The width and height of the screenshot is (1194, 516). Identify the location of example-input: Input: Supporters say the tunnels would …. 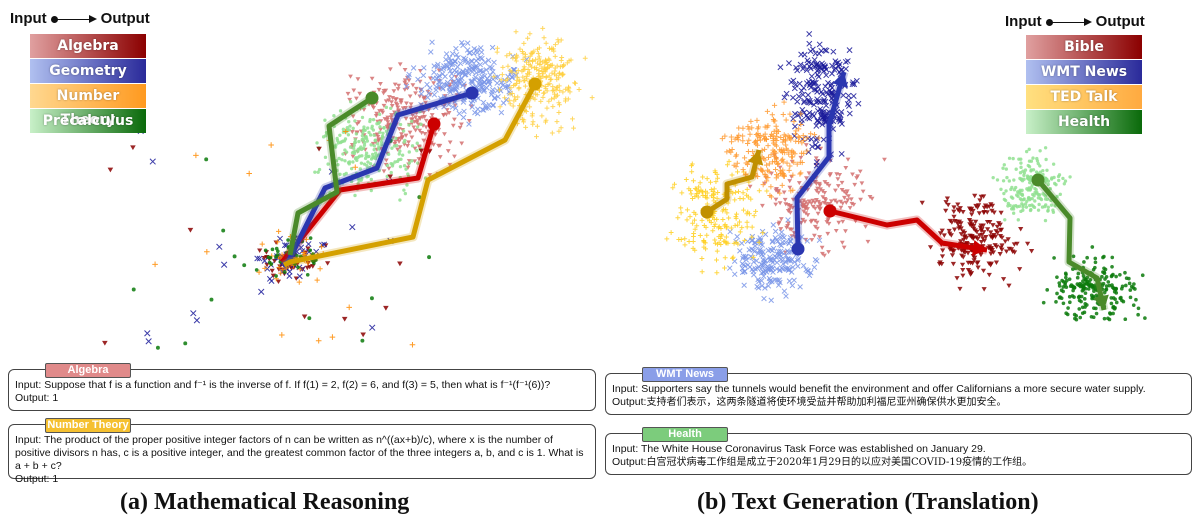
(879, 389).